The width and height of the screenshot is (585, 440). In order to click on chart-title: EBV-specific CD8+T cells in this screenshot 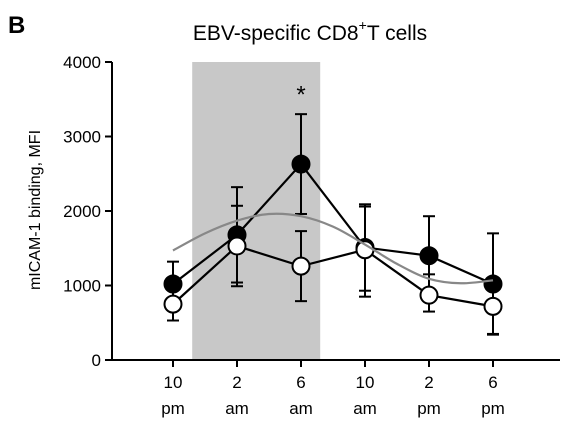, I will do `click(310, 31)`.